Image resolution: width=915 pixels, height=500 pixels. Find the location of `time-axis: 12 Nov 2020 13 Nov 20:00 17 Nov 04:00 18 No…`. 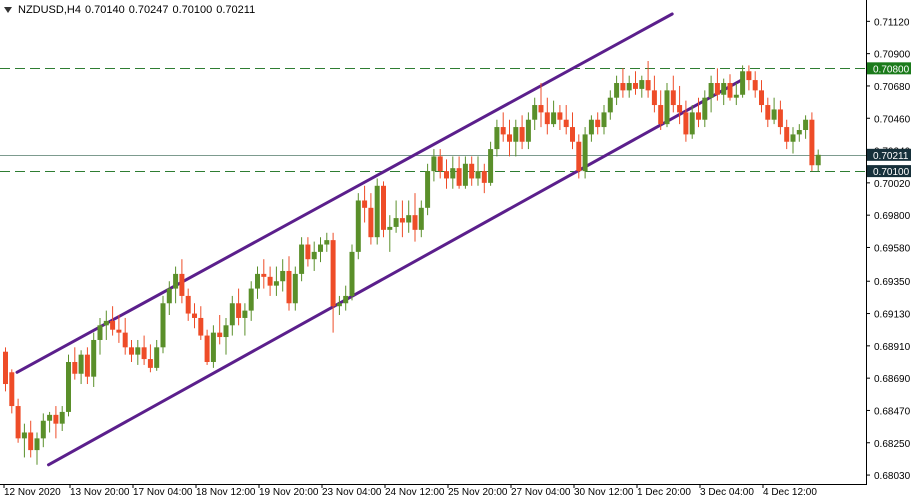

time-axis: 12 Nov 2020 13 Nov 20:00 17 Nov 04:00 18 No… is located at coordinates (410, 491).